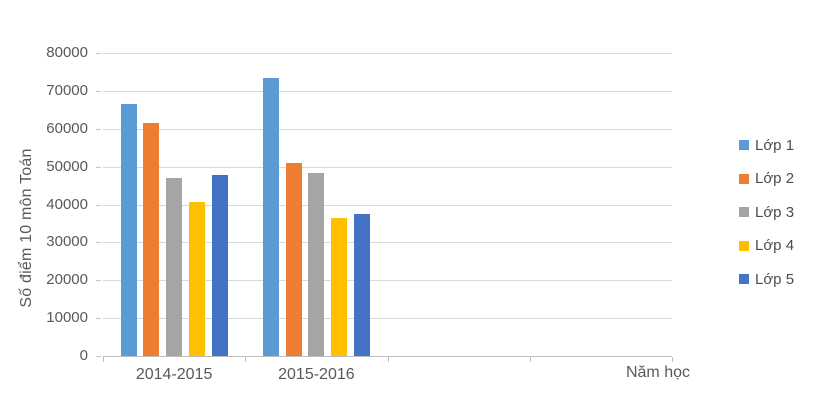  What do you see at coordinates (67, 317) in the screenshot?
I see `y-axis-tick-label: 10000` at bounding box center [67, 317].